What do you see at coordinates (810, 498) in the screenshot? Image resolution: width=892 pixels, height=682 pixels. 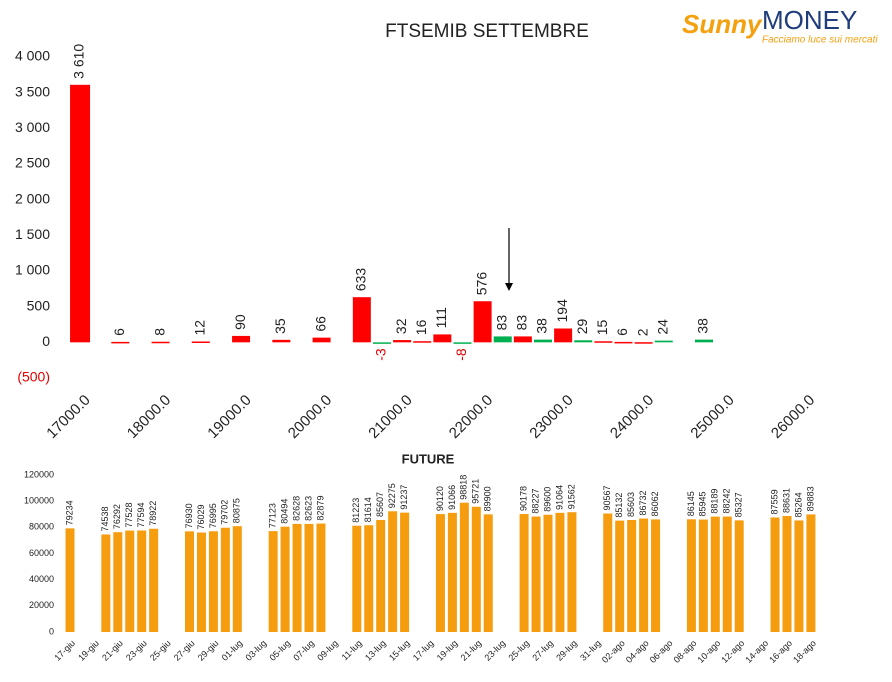 I see `data-label: 89883` at bounding box center [810, 498].